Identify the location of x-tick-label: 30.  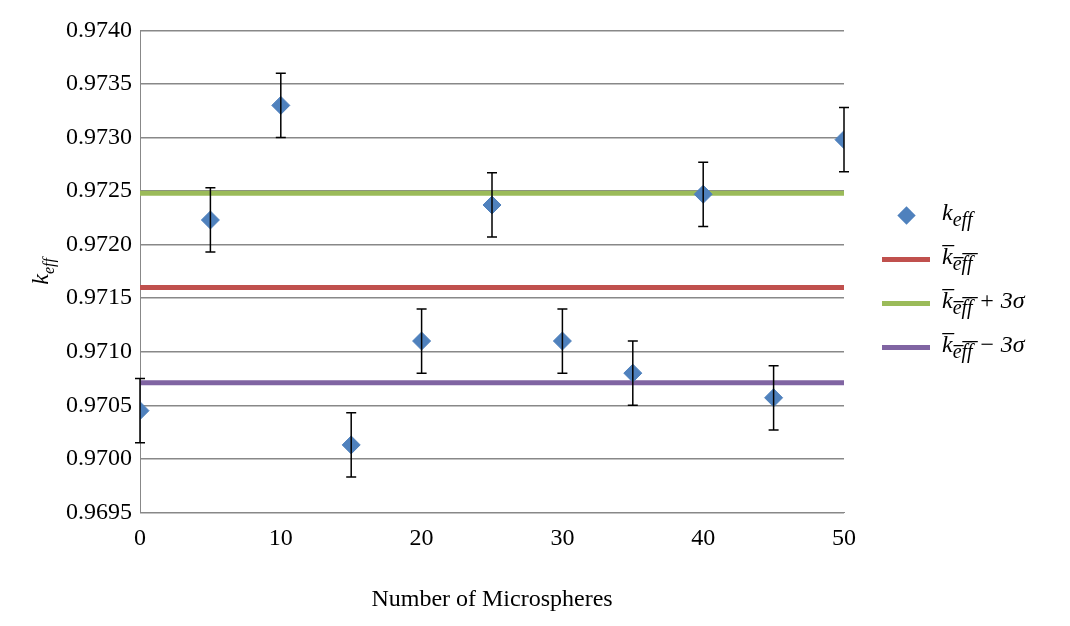
(562, 537).